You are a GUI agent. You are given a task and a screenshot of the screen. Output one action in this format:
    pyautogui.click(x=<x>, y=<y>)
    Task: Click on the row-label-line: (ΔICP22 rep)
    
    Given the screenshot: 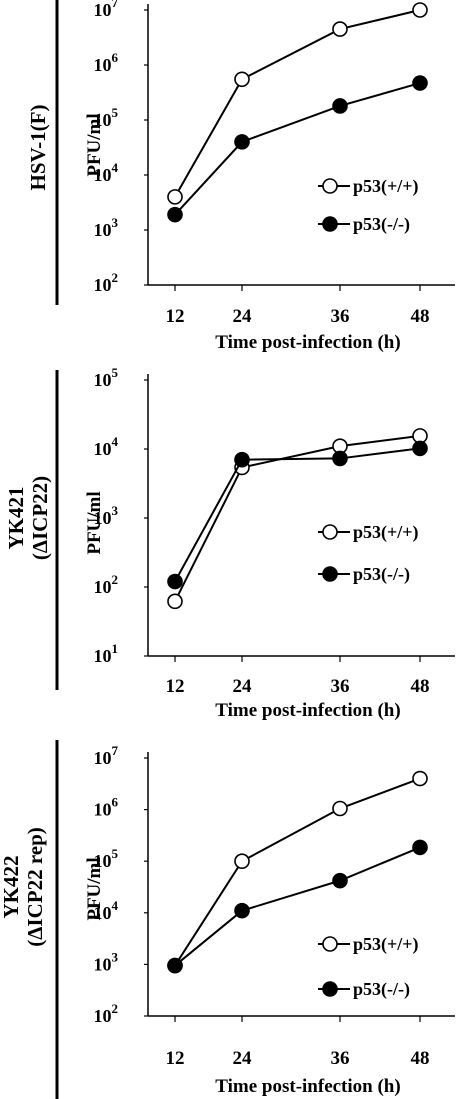 What is the action you would take?
    pyautogui.click(x=35, y=887)
    